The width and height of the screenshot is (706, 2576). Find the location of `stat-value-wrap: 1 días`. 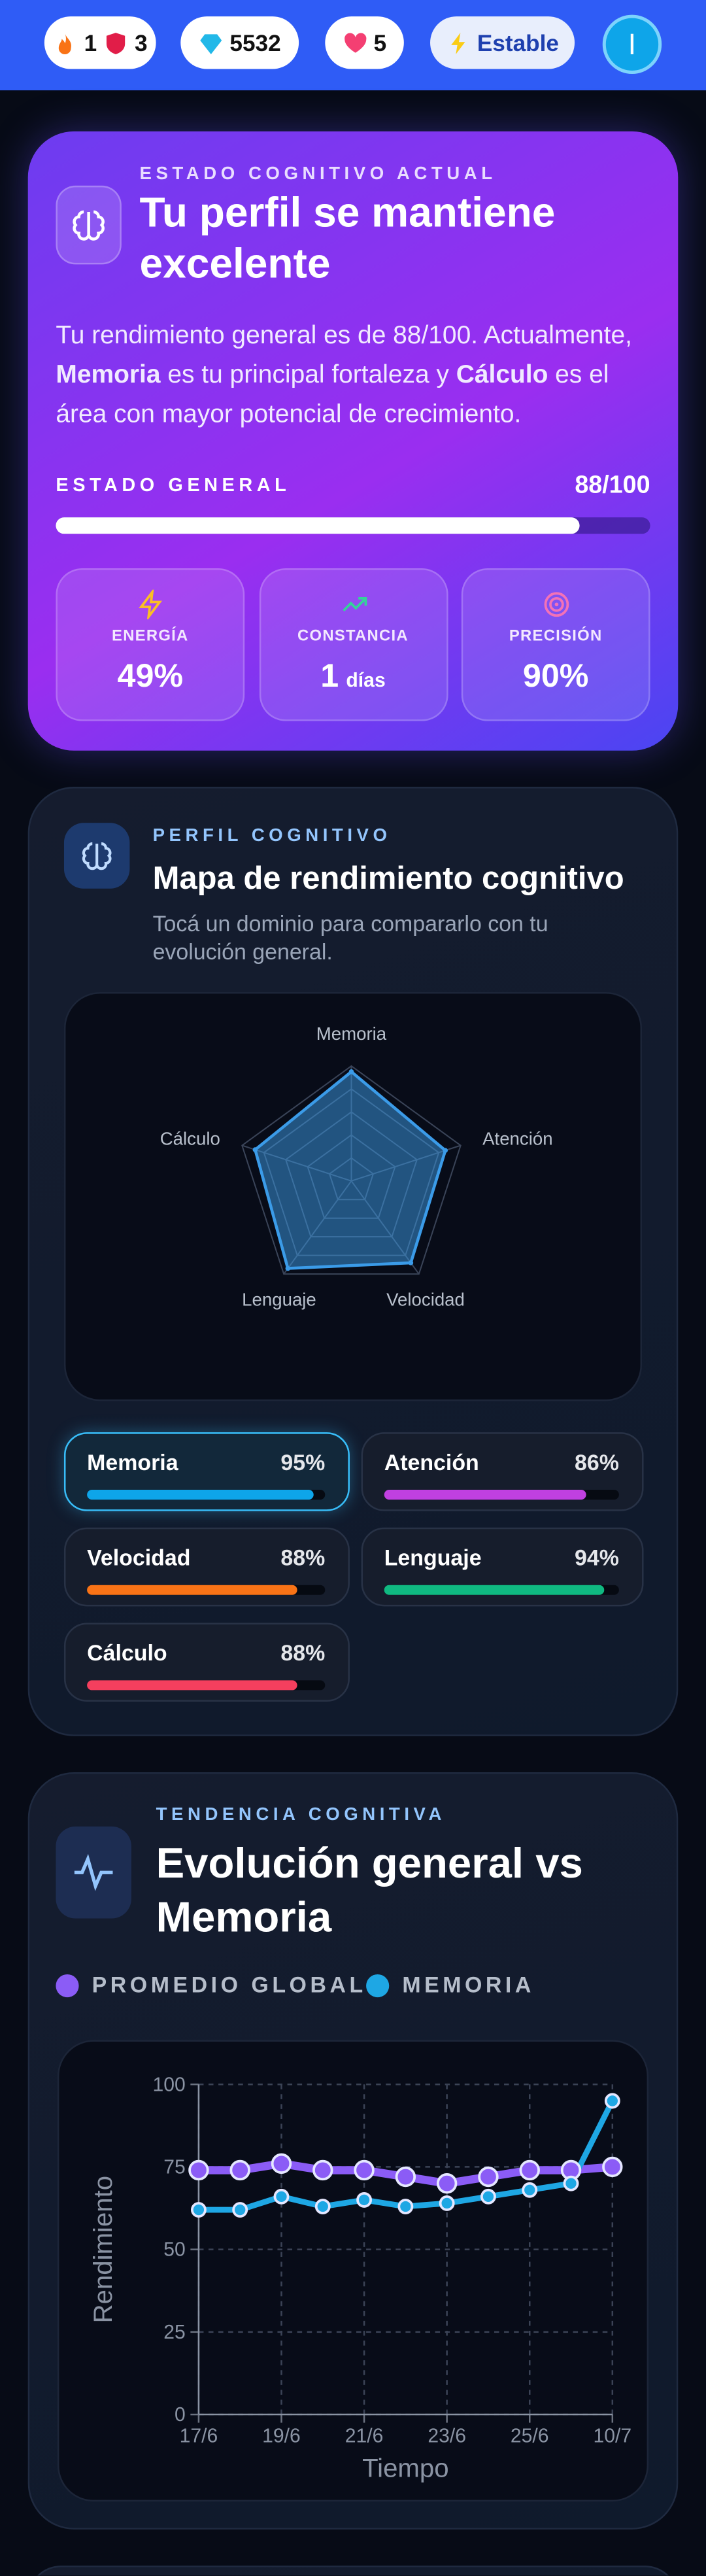

stat-value-wrap: 1 días is located at coordinates (353, 678).